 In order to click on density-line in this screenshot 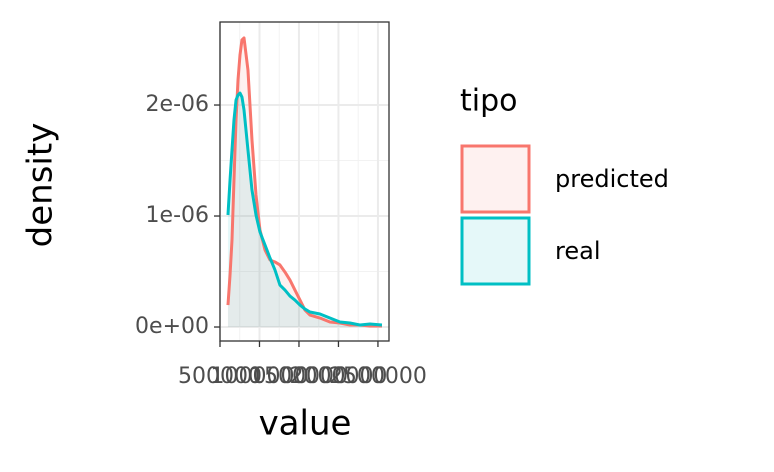, I will do `click(304, 209)`.